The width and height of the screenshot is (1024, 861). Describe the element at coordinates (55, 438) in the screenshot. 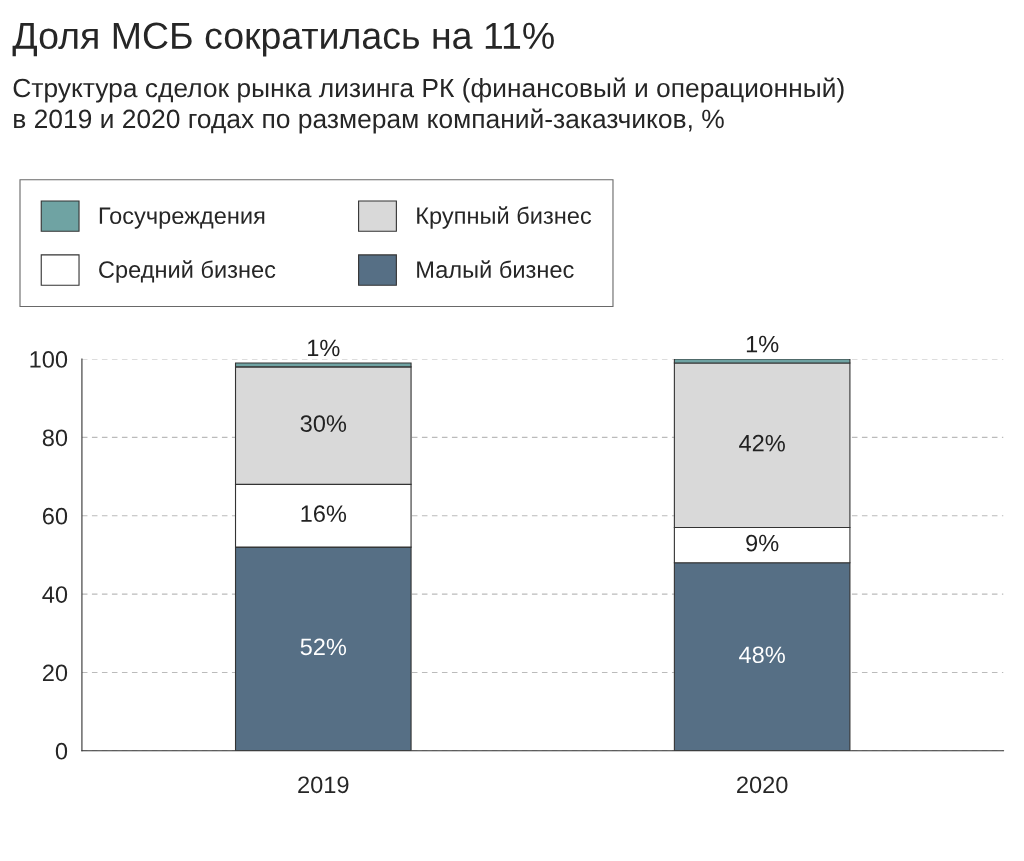

I see `y-tick-label: 80` at that location.